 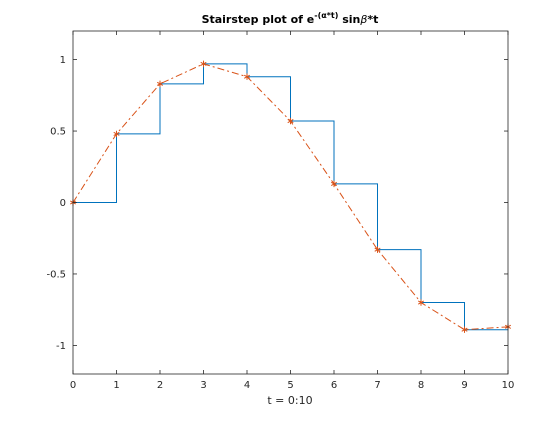 I want to click on title-exponent: -(α*t), so click(x=326, y=15).